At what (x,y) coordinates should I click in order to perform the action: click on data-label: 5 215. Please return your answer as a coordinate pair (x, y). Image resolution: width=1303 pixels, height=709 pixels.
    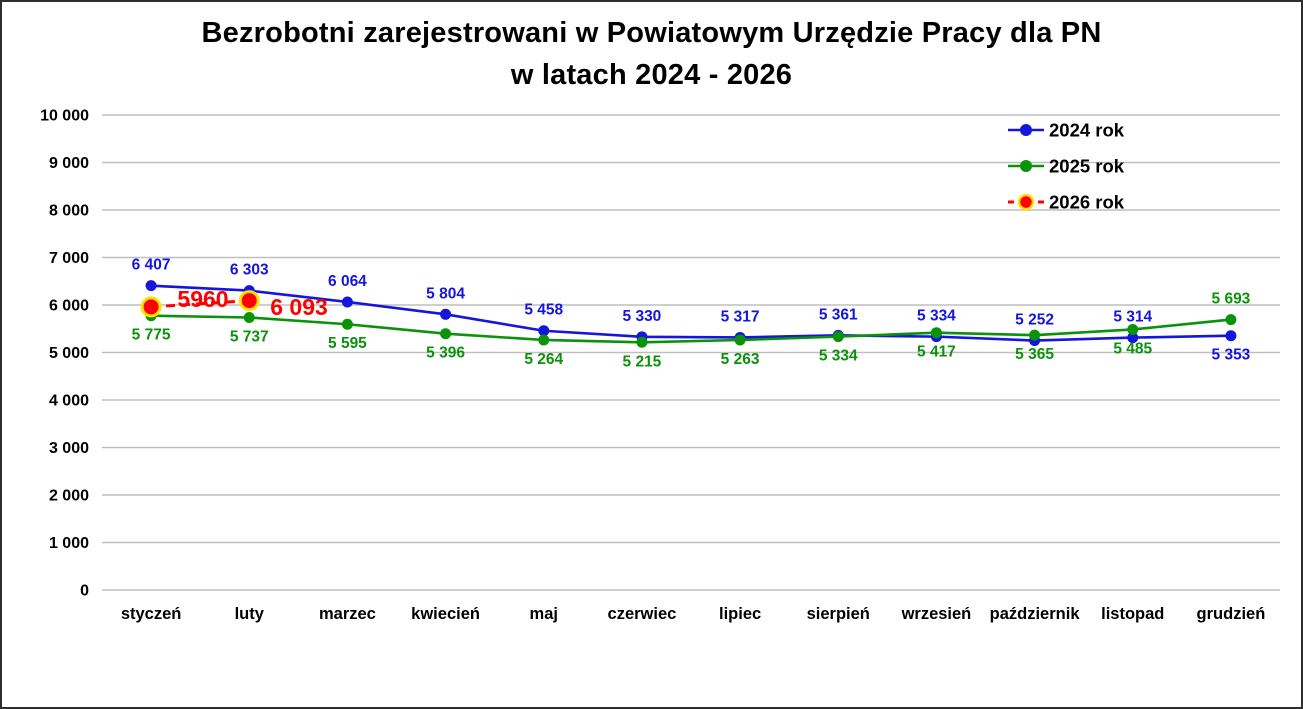
    Looking at the image, I should click on (642, 361).